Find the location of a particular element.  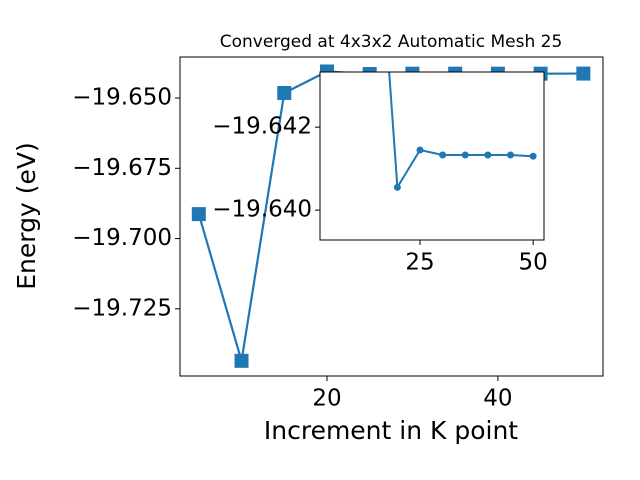

plot-area is located at coordinates (432, 156).